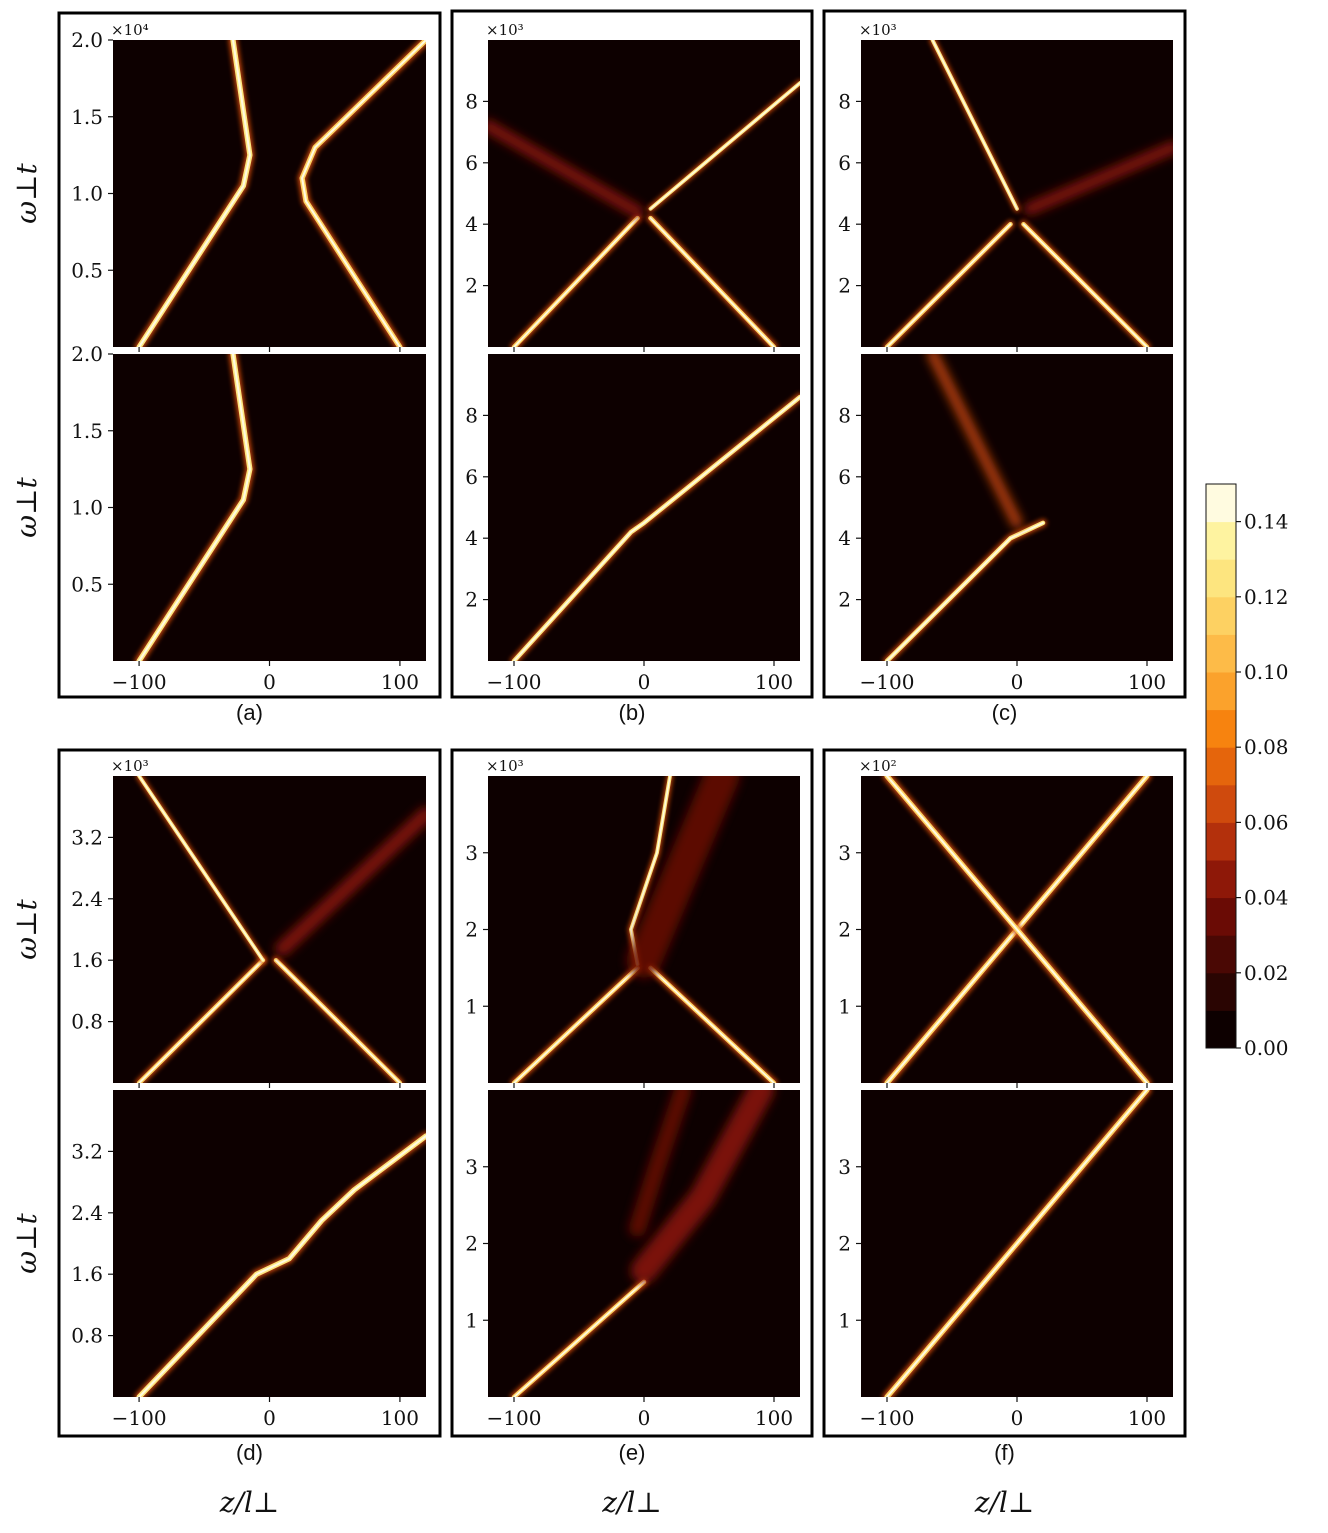  I want to click on panel-caption-f: (f), so click(1004, 1452).